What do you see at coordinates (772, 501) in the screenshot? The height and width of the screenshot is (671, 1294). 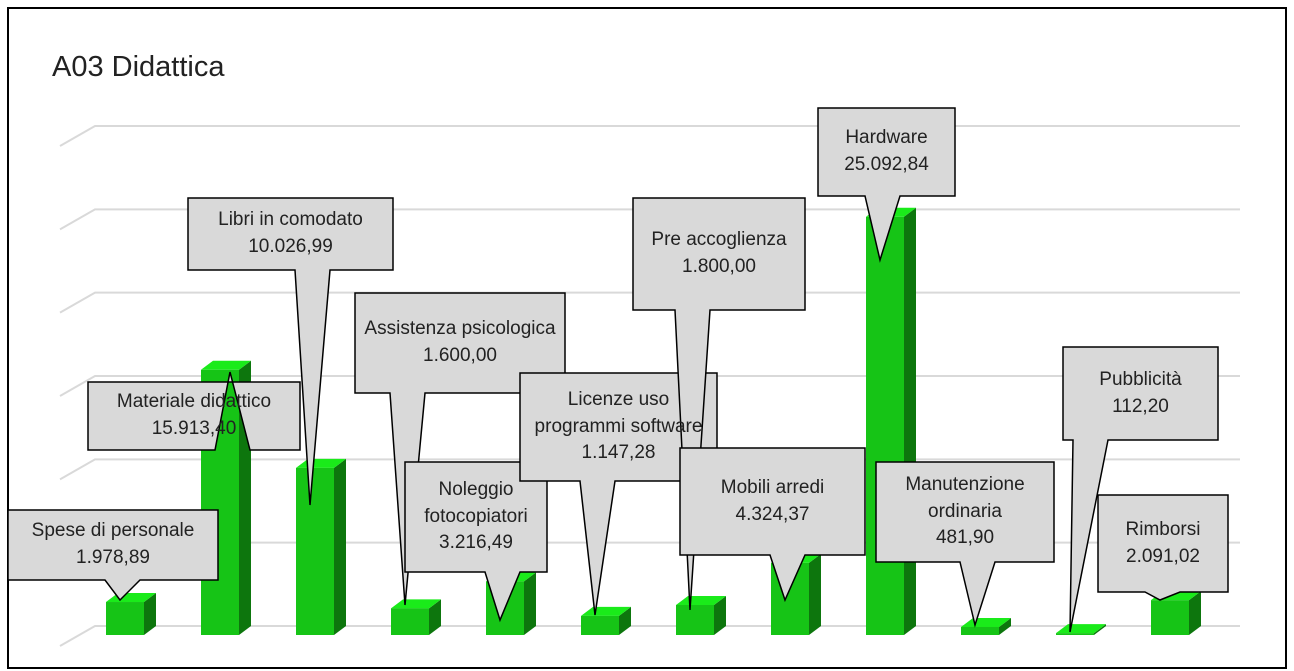 I see `data-label: Mobili arredi 4.324,37` at bounding box center [772, 501].